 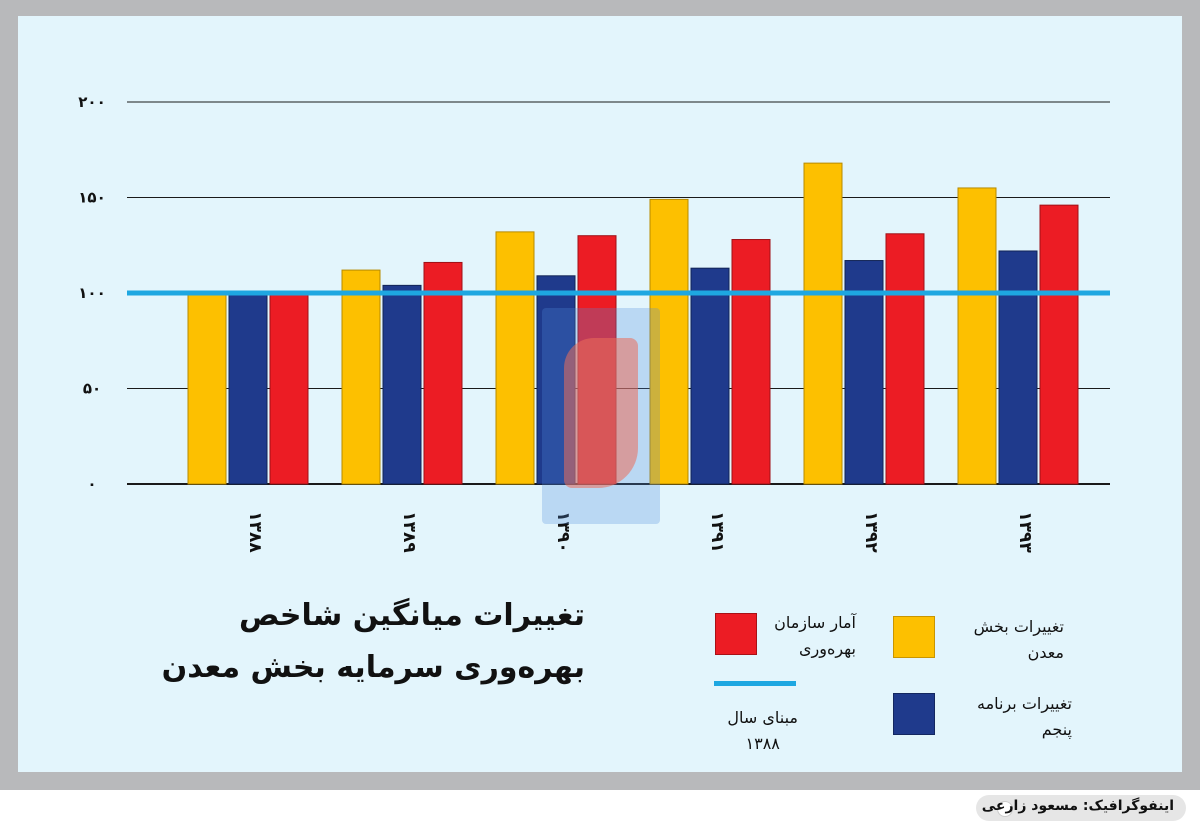 I want to click on legend-label-org: آمار سازمان بهره‌وری, so click(x=815, y=635).